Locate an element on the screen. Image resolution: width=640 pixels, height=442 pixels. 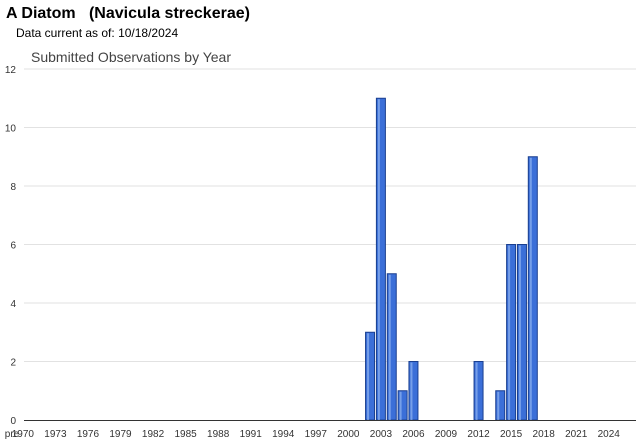
x-tick-label: 1973 is located at coordinates (55, 434).